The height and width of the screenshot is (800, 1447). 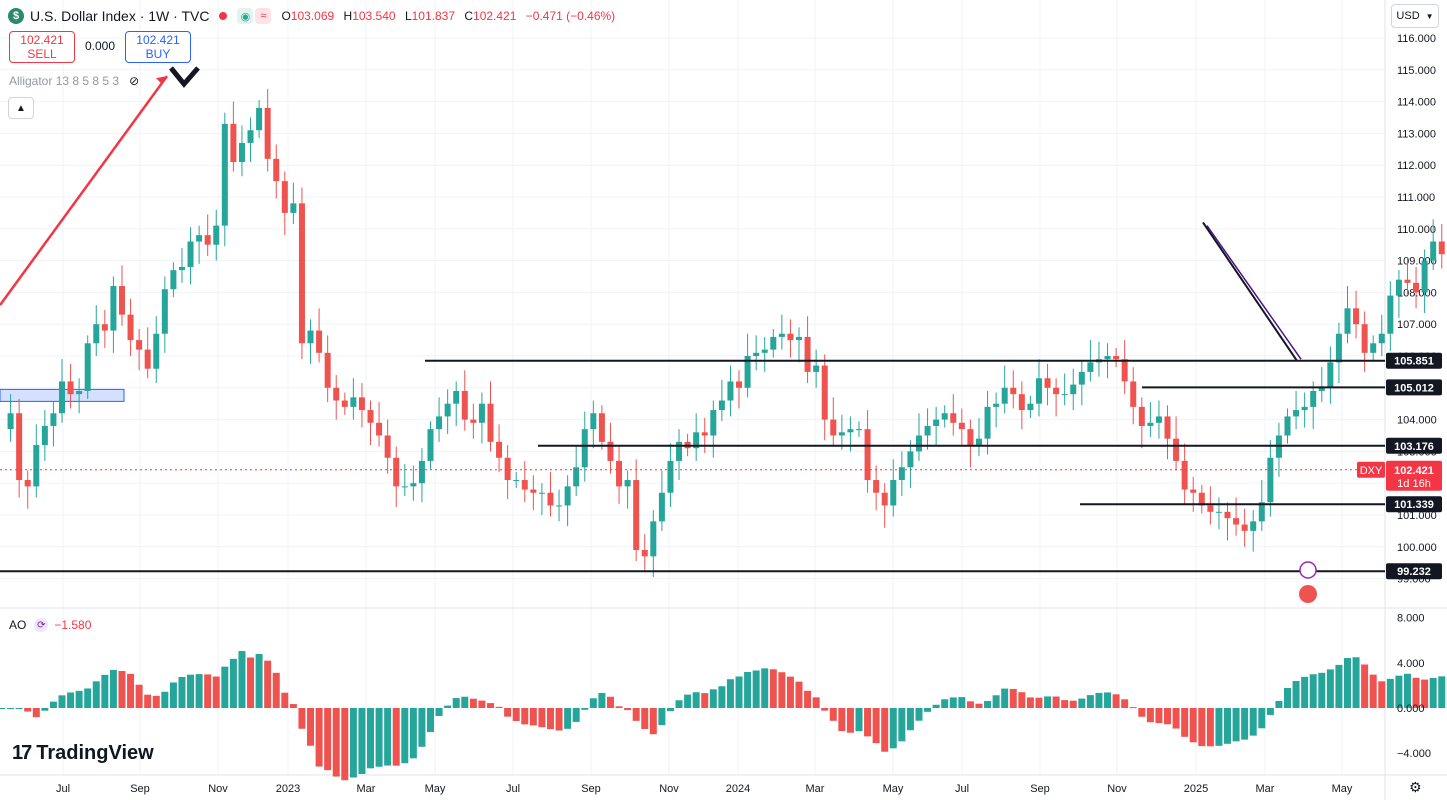 I want to click on currency-select: USD ▼, so click(x=1415, y=16).